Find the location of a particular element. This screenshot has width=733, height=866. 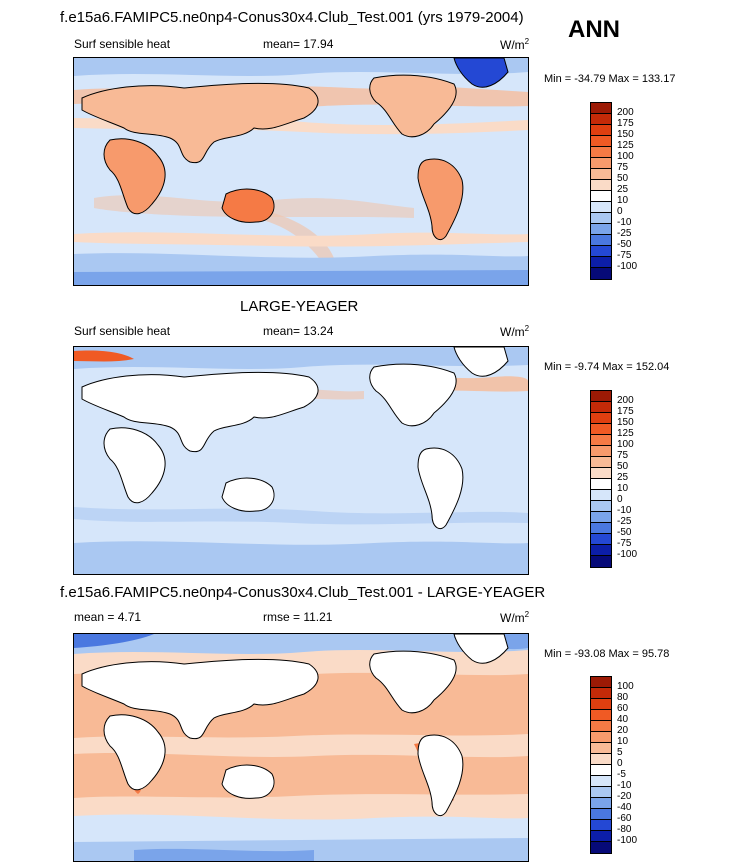

panel-3-colorbar-tick-label: -100 is located at coordinates (627, 840).